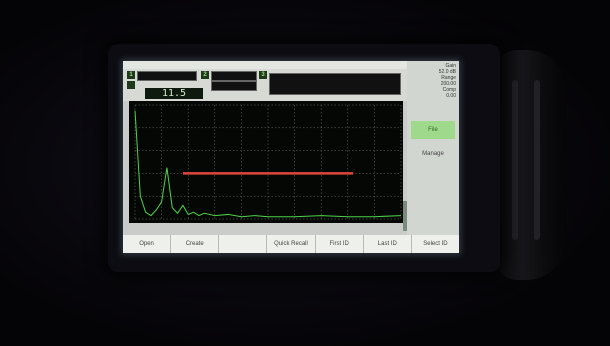  What do you see at coordinates (449, 90) in the screenshot?
I see `side-header-line: Comp` at bounding box center [449, 90].